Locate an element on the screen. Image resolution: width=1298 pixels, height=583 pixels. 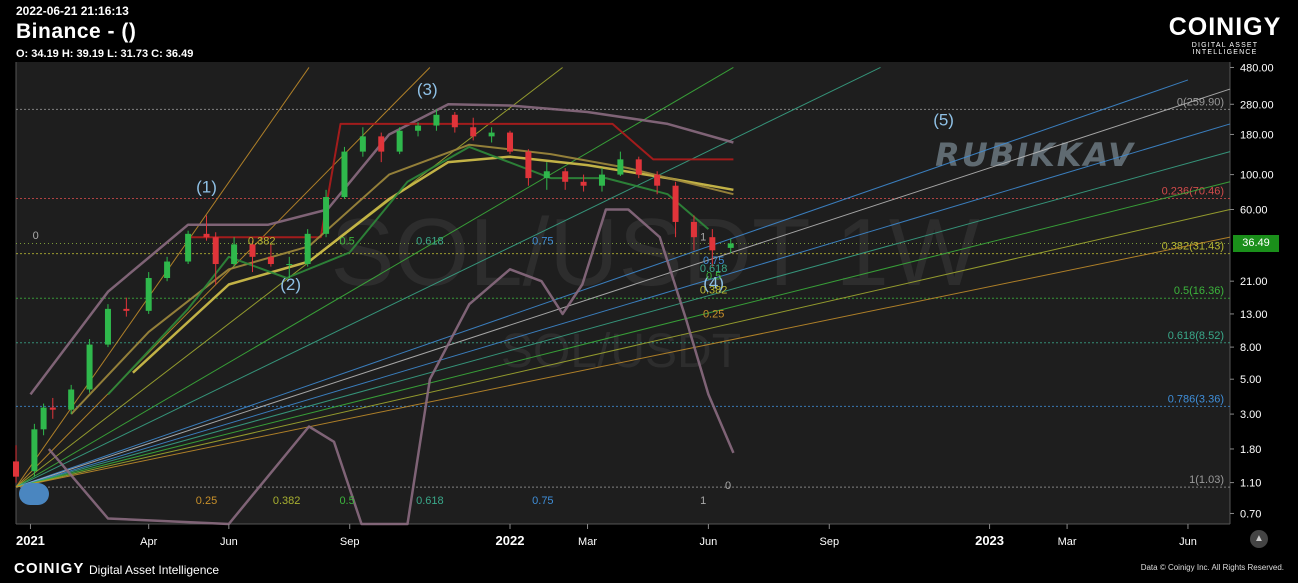
author-watermark: RUBIKKAV is located at coordinates (1035, 155).